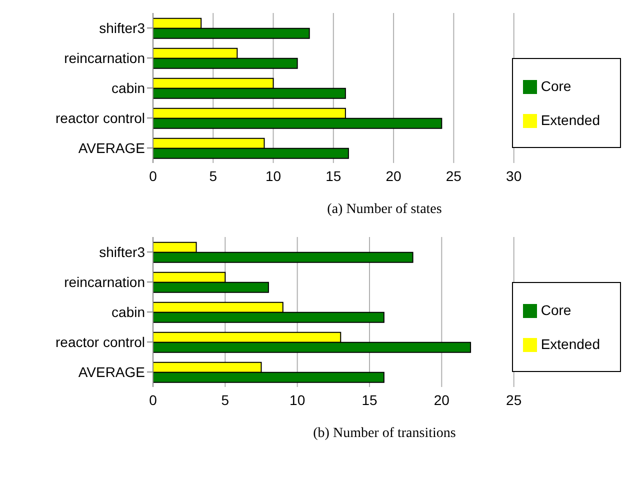 The height and width of the screenshot is (483, 639). Describe the element at coordinates (384, 210) in the screenshot. I see `text: (a) Number of states` at that location.